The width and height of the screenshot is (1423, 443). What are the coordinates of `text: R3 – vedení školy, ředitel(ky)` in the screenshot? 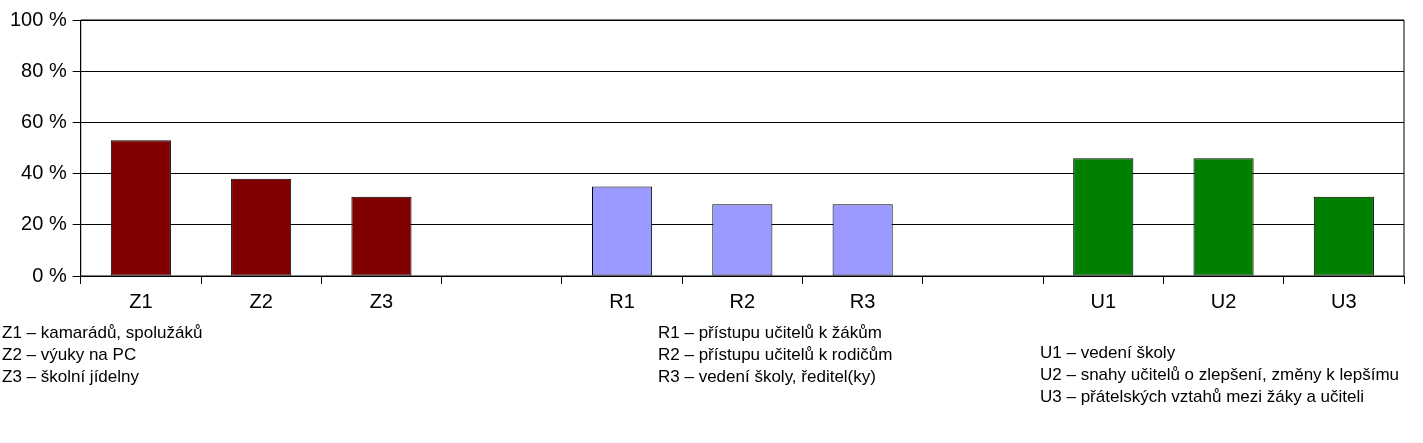 It's located at (767, 377).